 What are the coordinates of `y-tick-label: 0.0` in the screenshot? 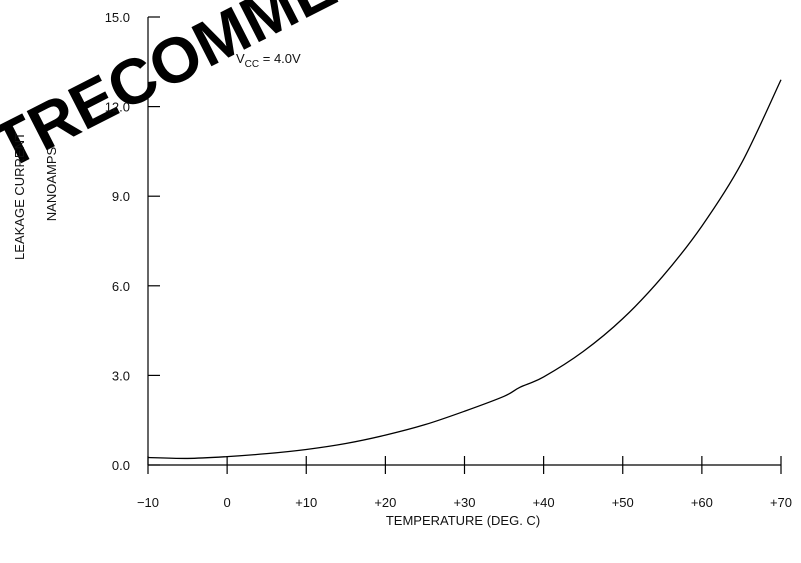 It's located at (121, 465).